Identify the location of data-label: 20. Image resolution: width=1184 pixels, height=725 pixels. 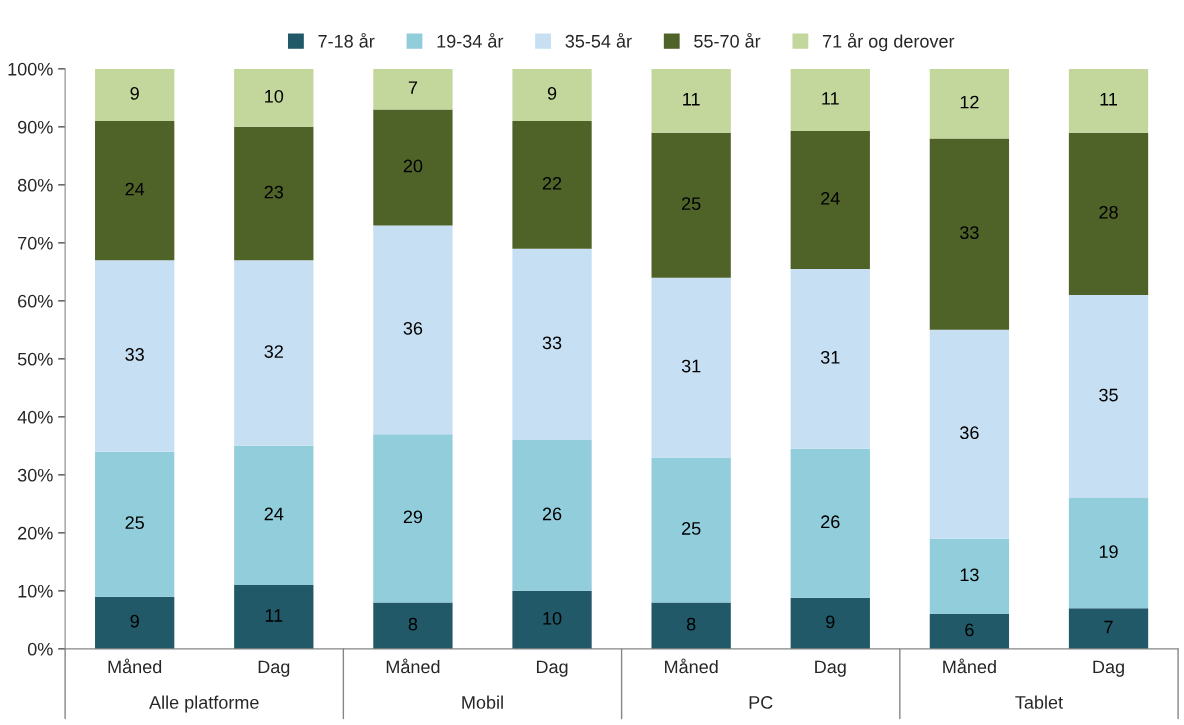
(413, 166).